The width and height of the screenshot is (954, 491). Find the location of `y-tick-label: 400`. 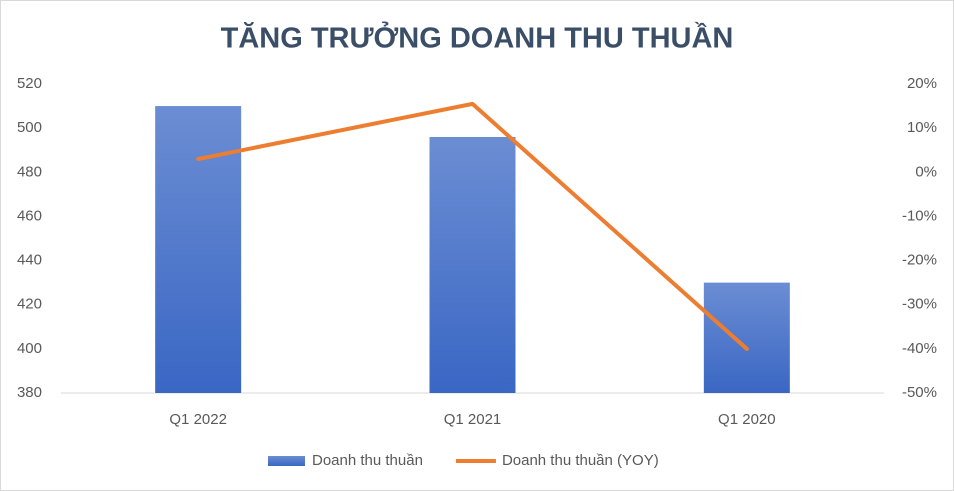

y-tick-label: 400 is located at coordinates (29, 348).